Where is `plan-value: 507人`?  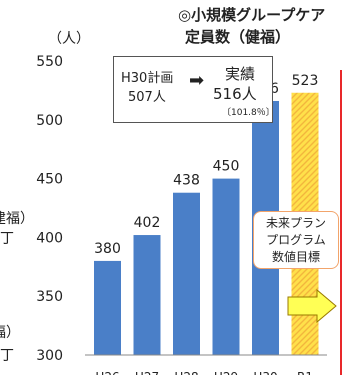
plan-value: 507人 is located at coordinates (147, 97).